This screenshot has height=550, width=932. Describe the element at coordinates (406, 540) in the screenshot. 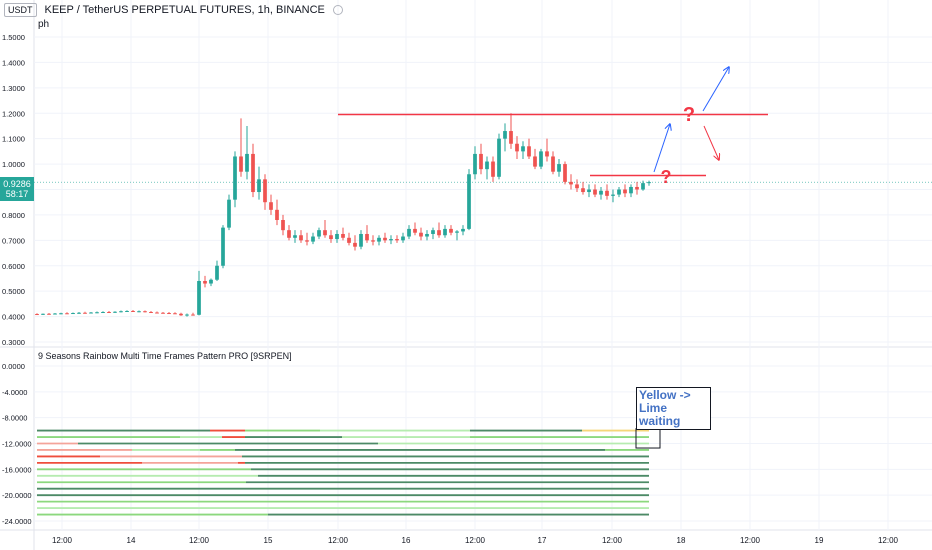

I see `x-tick-label: 16` at that location.